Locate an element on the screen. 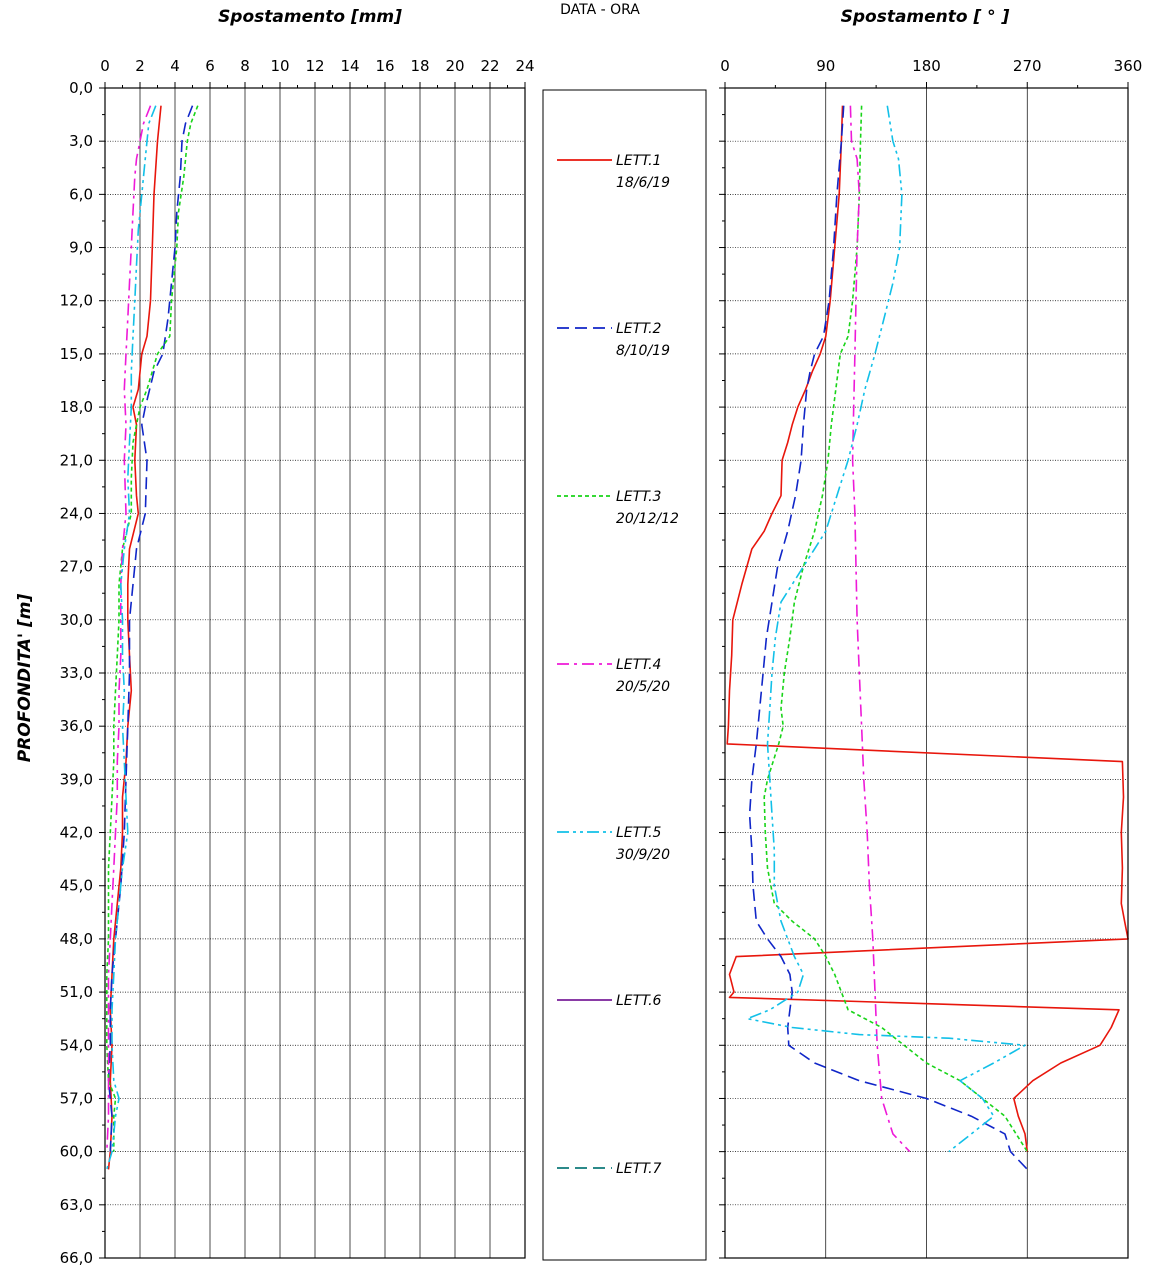  y-tick-label: 57,0 is located at coordinates (76, 1098).